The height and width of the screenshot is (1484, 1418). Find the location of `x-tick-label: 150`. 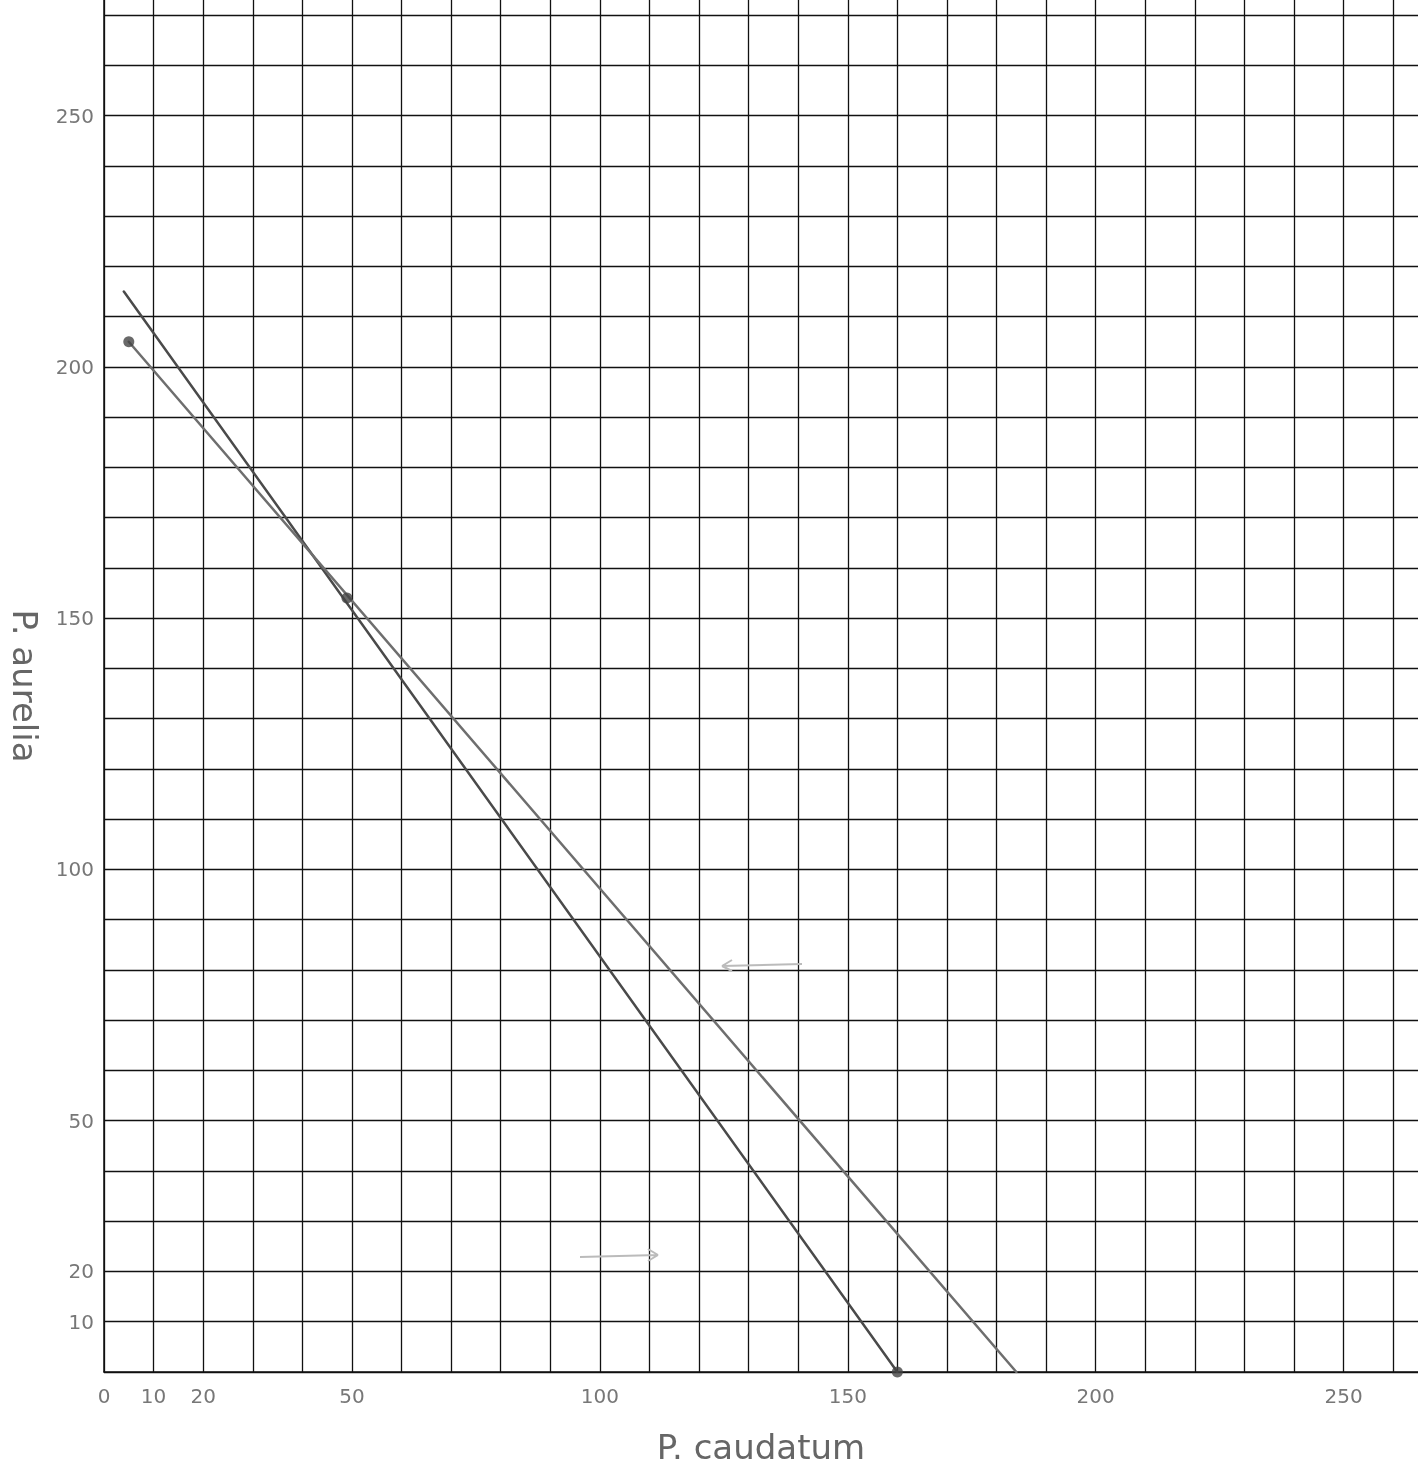

x-tick-label: 150 is located at coordinates (847, 1396).